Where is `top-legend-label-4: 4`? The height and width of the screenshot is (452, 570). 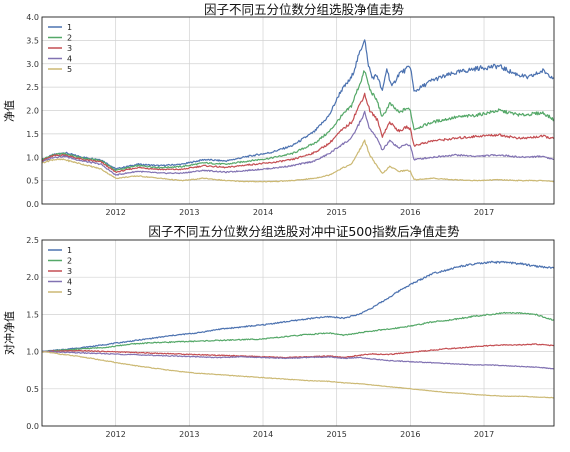
top-legend-label-4: 4 is located at coordinates (69, 59).